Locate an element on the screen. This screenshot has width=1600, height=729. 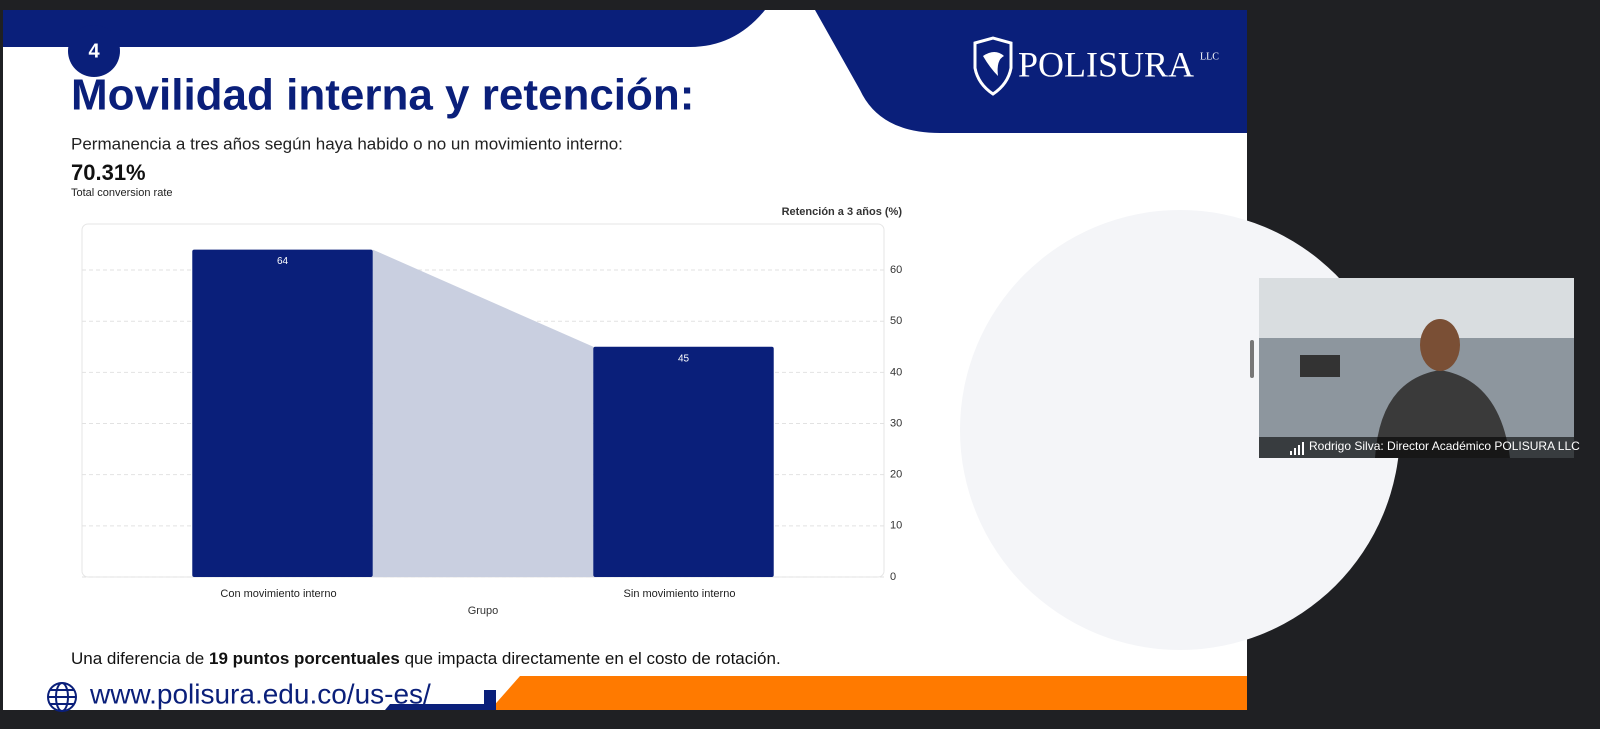
resize-handle is located at coordinates (1252, 359).